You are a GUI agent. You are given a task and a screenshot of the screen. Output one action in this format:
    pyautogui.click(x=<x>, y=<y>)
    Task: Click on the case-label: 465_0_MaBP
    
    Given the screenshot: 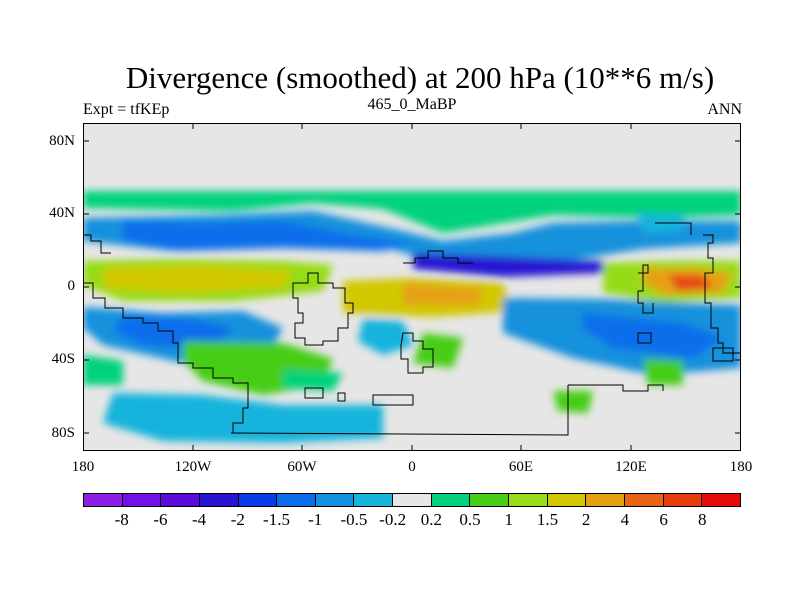 What is the action you would take?
    pyautogui.click(x=412, y=104)
    